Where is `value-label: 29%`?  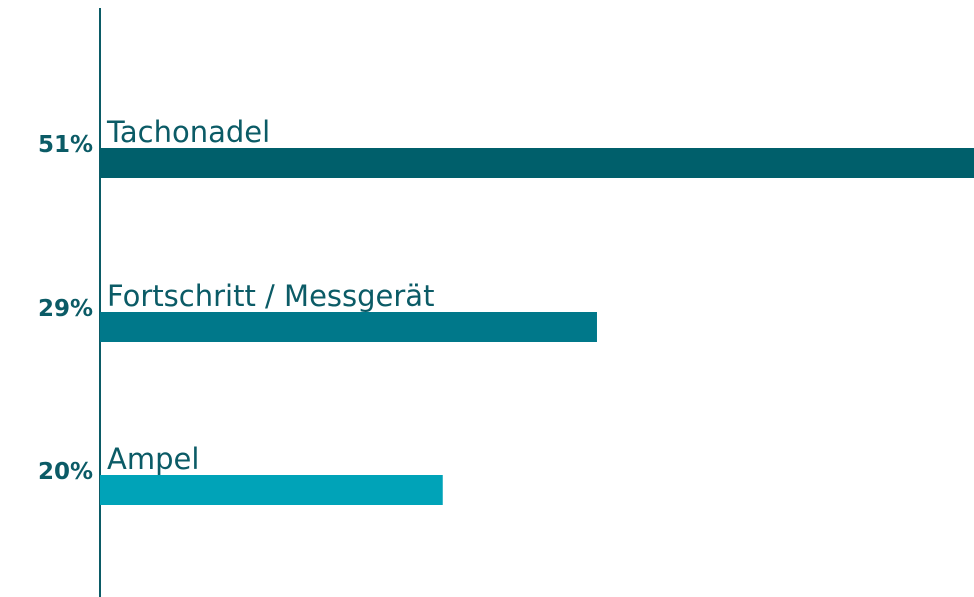
value-label: 29% is located at coordinates (65, 309).